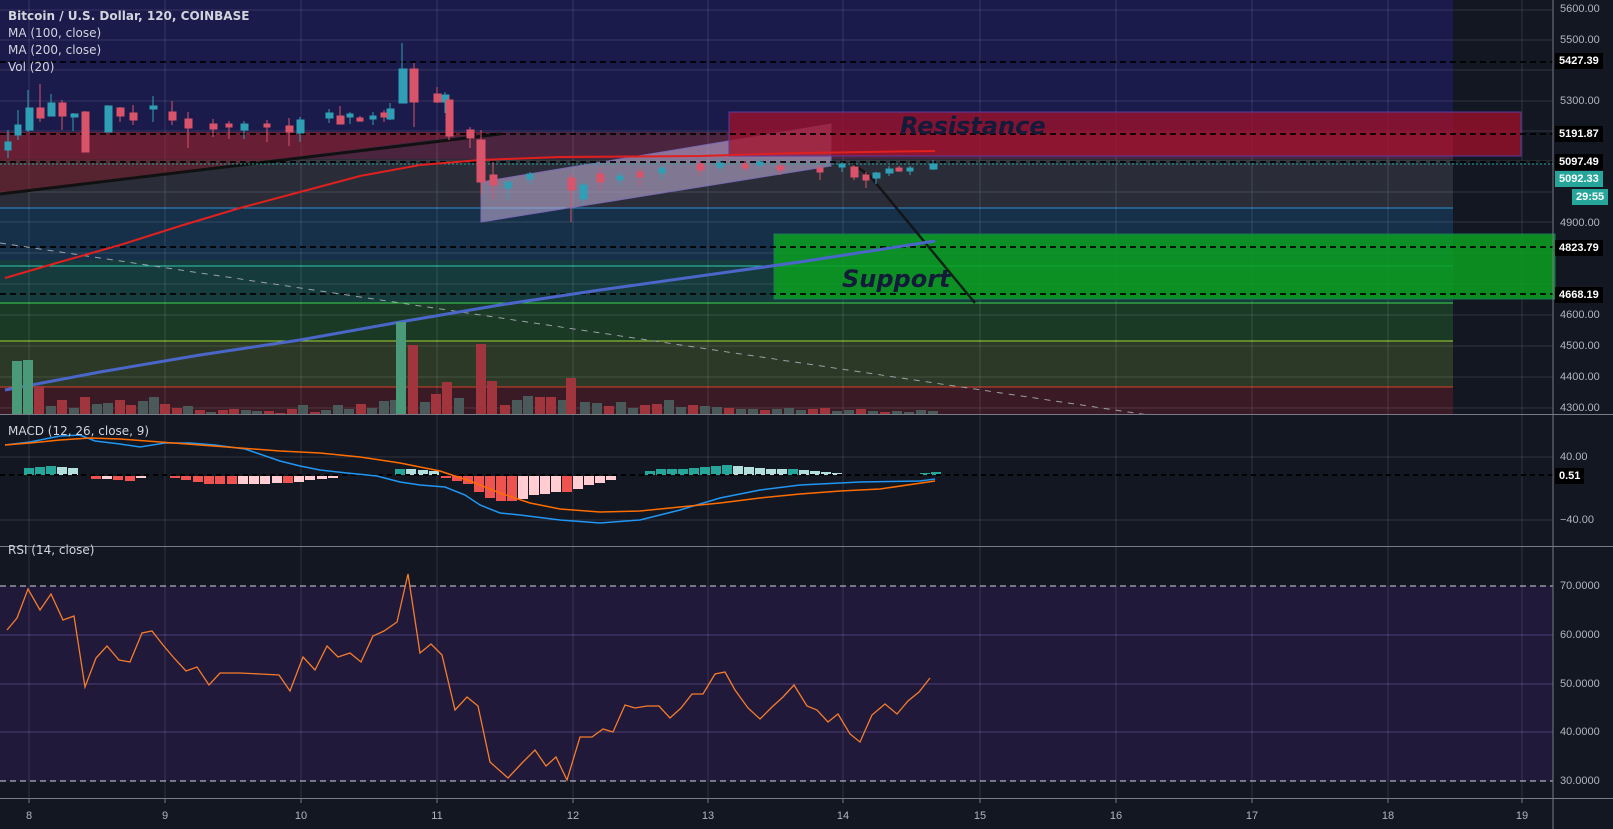 The width and height of the screenshot is (1613, 829). Describe the element at coordinates (1580, 377) in the screenshot. I see `price-tick: 4400.00` at that location.